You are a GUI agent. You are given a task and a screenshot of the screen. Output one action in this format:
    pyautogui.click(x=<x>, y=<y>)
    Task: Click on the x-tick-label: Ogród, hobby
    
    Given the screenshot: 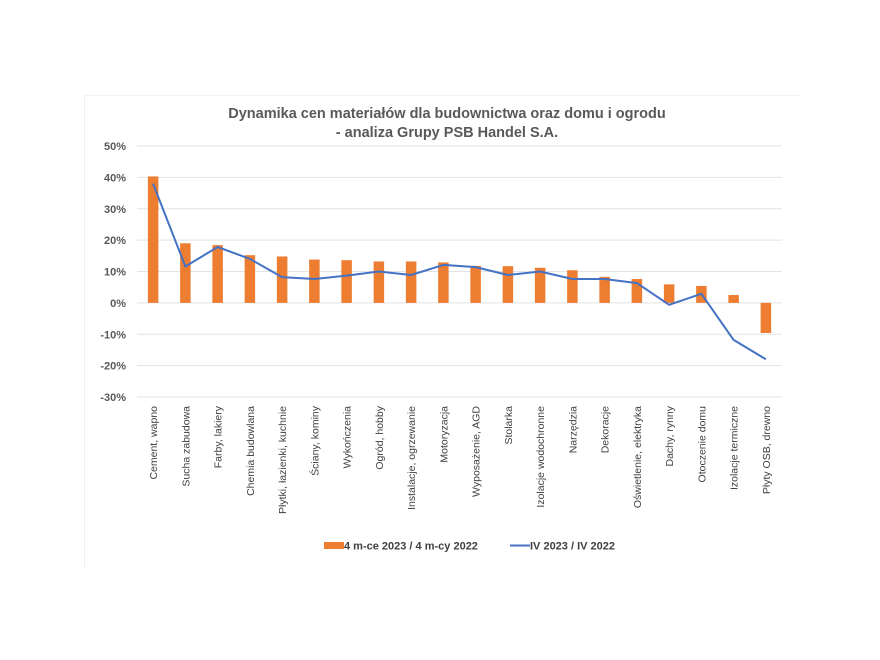 What is the action you would take?
    pyautogui.click(x=380, y=437)
    